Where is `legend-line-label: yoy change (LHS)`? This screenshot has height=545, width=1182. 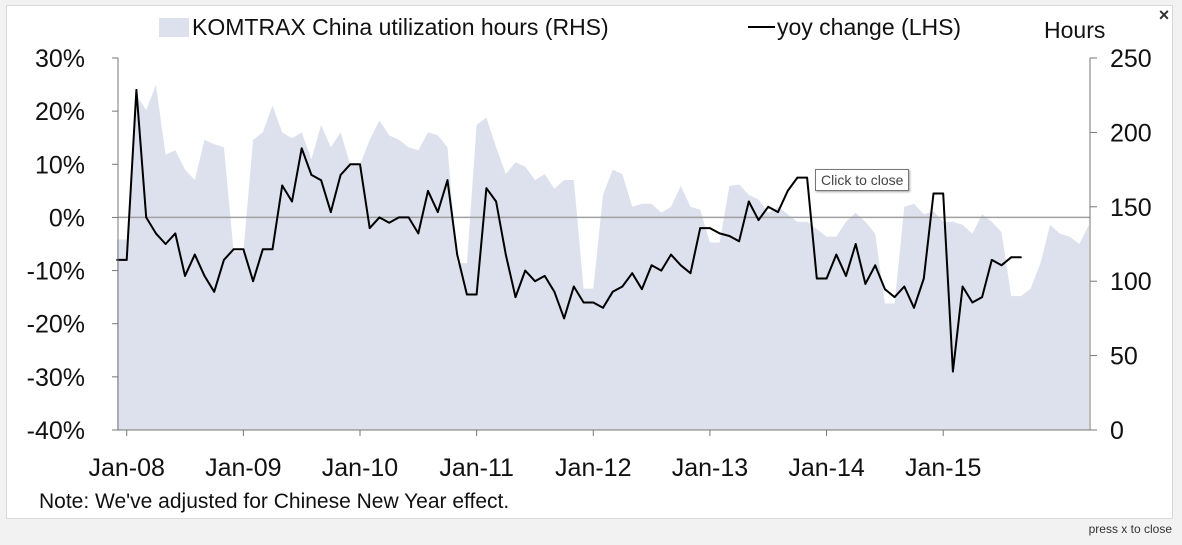
legend-line-label: yoy change (LHS) is located at coordinates (869, 27).